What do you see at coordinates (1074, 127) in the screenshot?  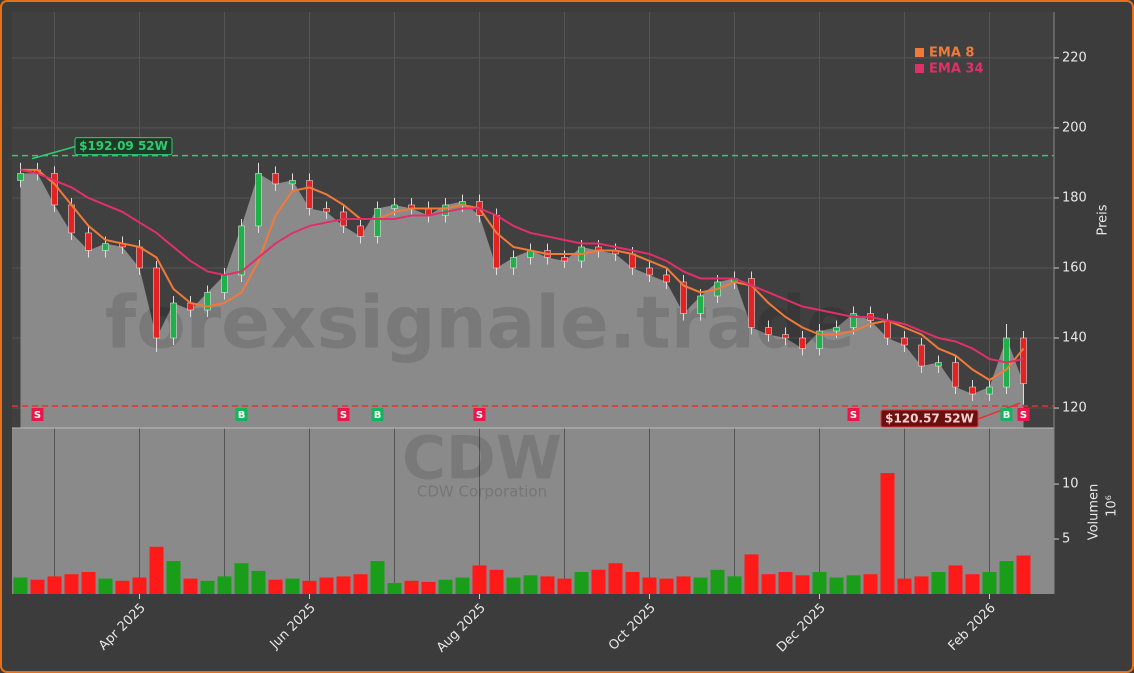 I see `y-tick-label: 200` at bounding box center [1074, 127].